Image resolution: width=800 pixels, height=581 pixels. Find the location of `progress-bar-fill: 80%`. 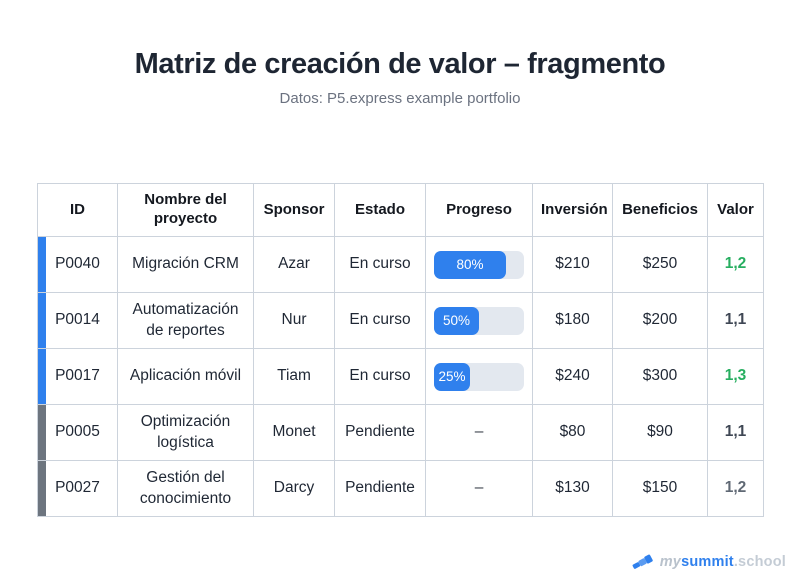

progress-bar-fill: 80% is located at coordinates (470, 264).